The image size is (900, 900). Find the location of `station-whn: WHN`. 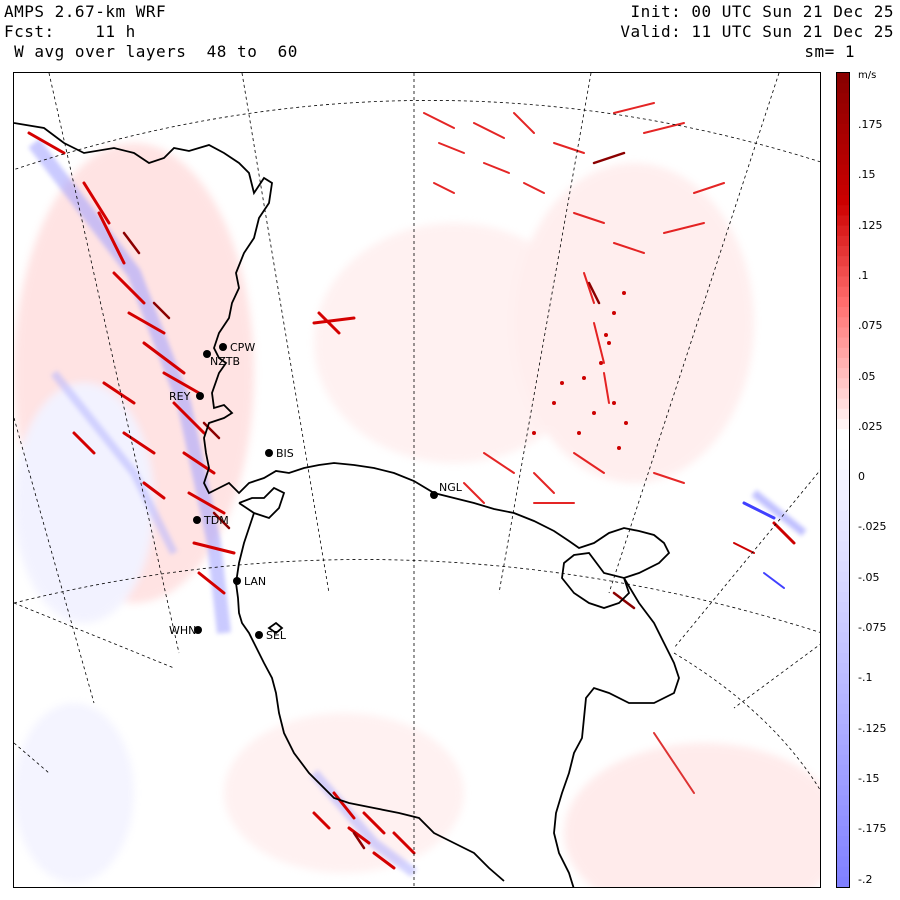

station-whn: WHN is located at coordinates (185, 630).